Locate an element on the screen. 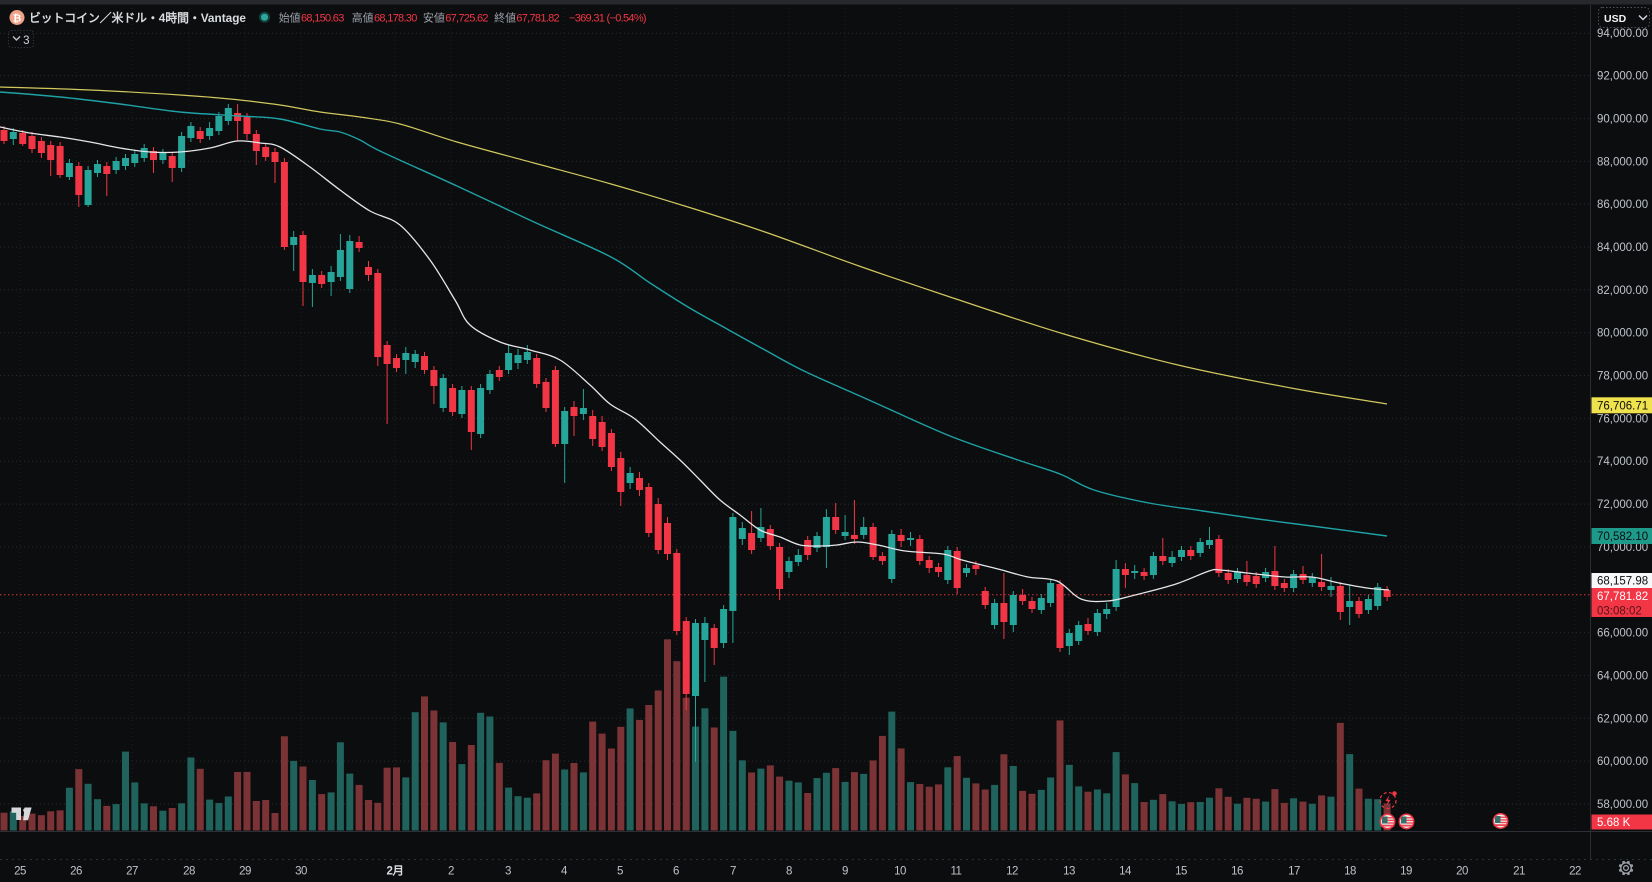  svg-text: 76,000.00 is located at coordinates (1622, 419).